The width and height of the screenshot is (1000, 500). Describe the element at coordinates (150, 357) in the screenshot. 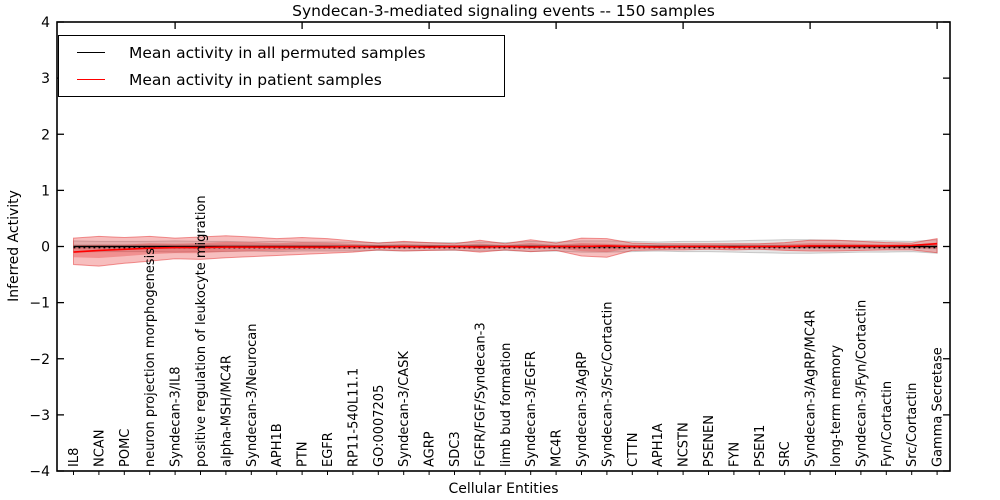

I see `category-label: neuron projection morphogenesis` at that location.